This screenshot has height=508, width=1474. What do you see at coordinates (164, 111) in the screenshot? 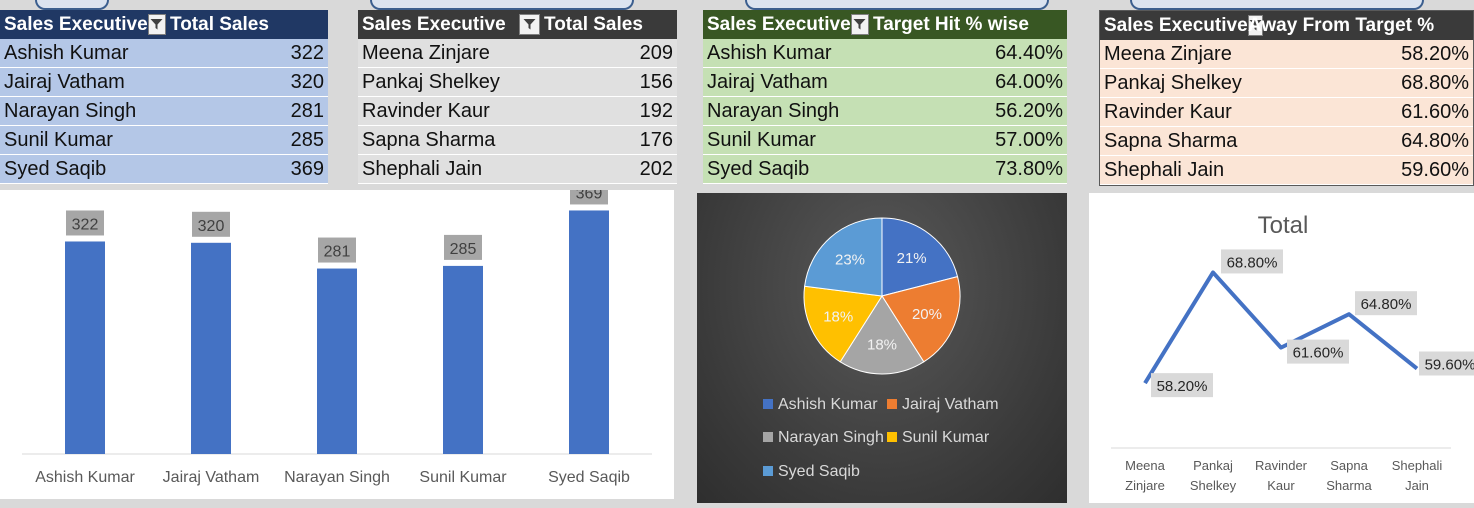
I see `table-row: Narayan Singh 281` at bounding box center [164, 111].